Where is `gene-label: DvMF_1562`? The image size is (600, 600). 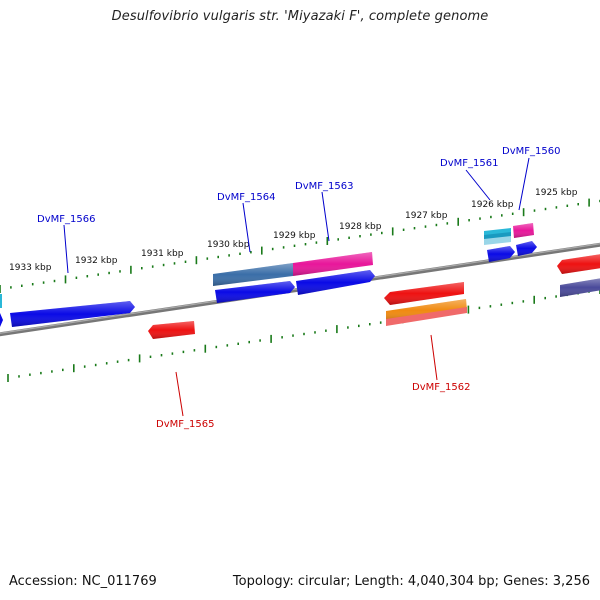 gene-label: DvMF_1562 is located at coordinates (441, 387).